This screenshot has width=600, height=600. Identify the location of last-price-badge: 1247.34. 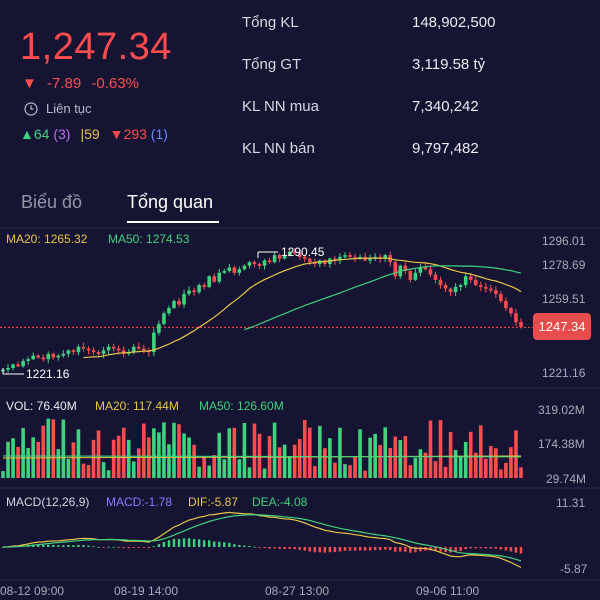
(562, 326).